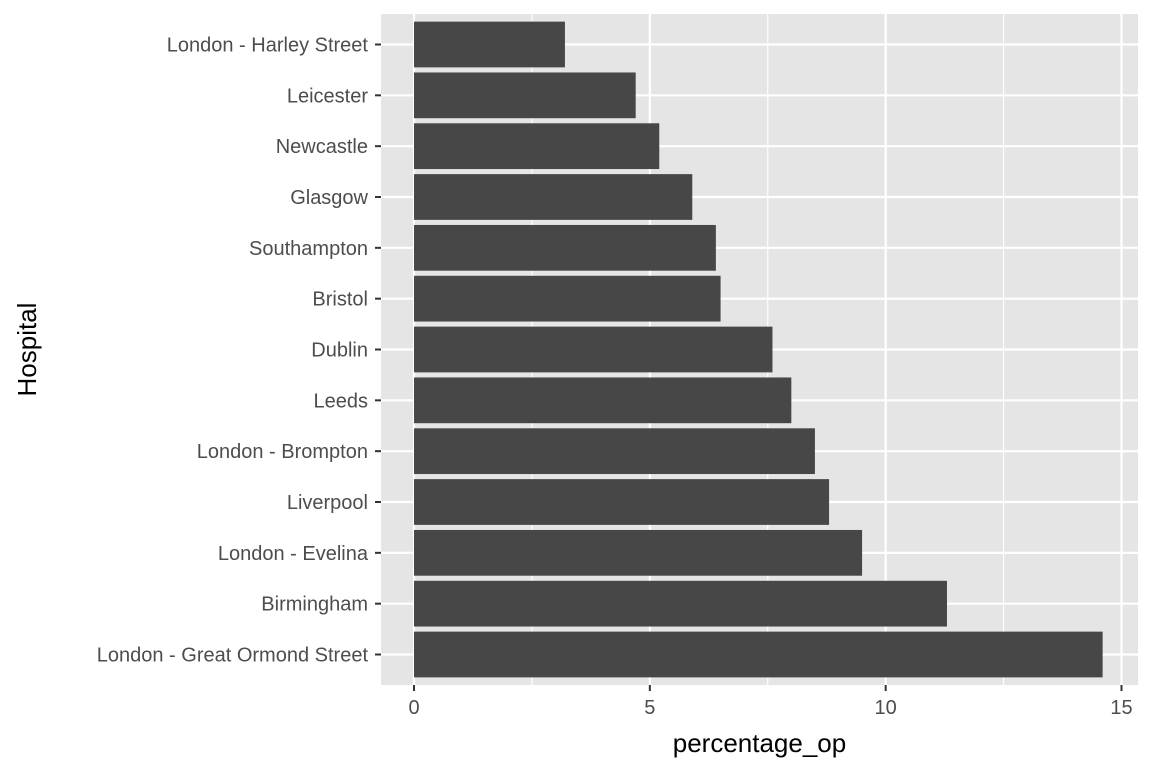  I want to click on x-tick-label: 15, so click(1121, 708).